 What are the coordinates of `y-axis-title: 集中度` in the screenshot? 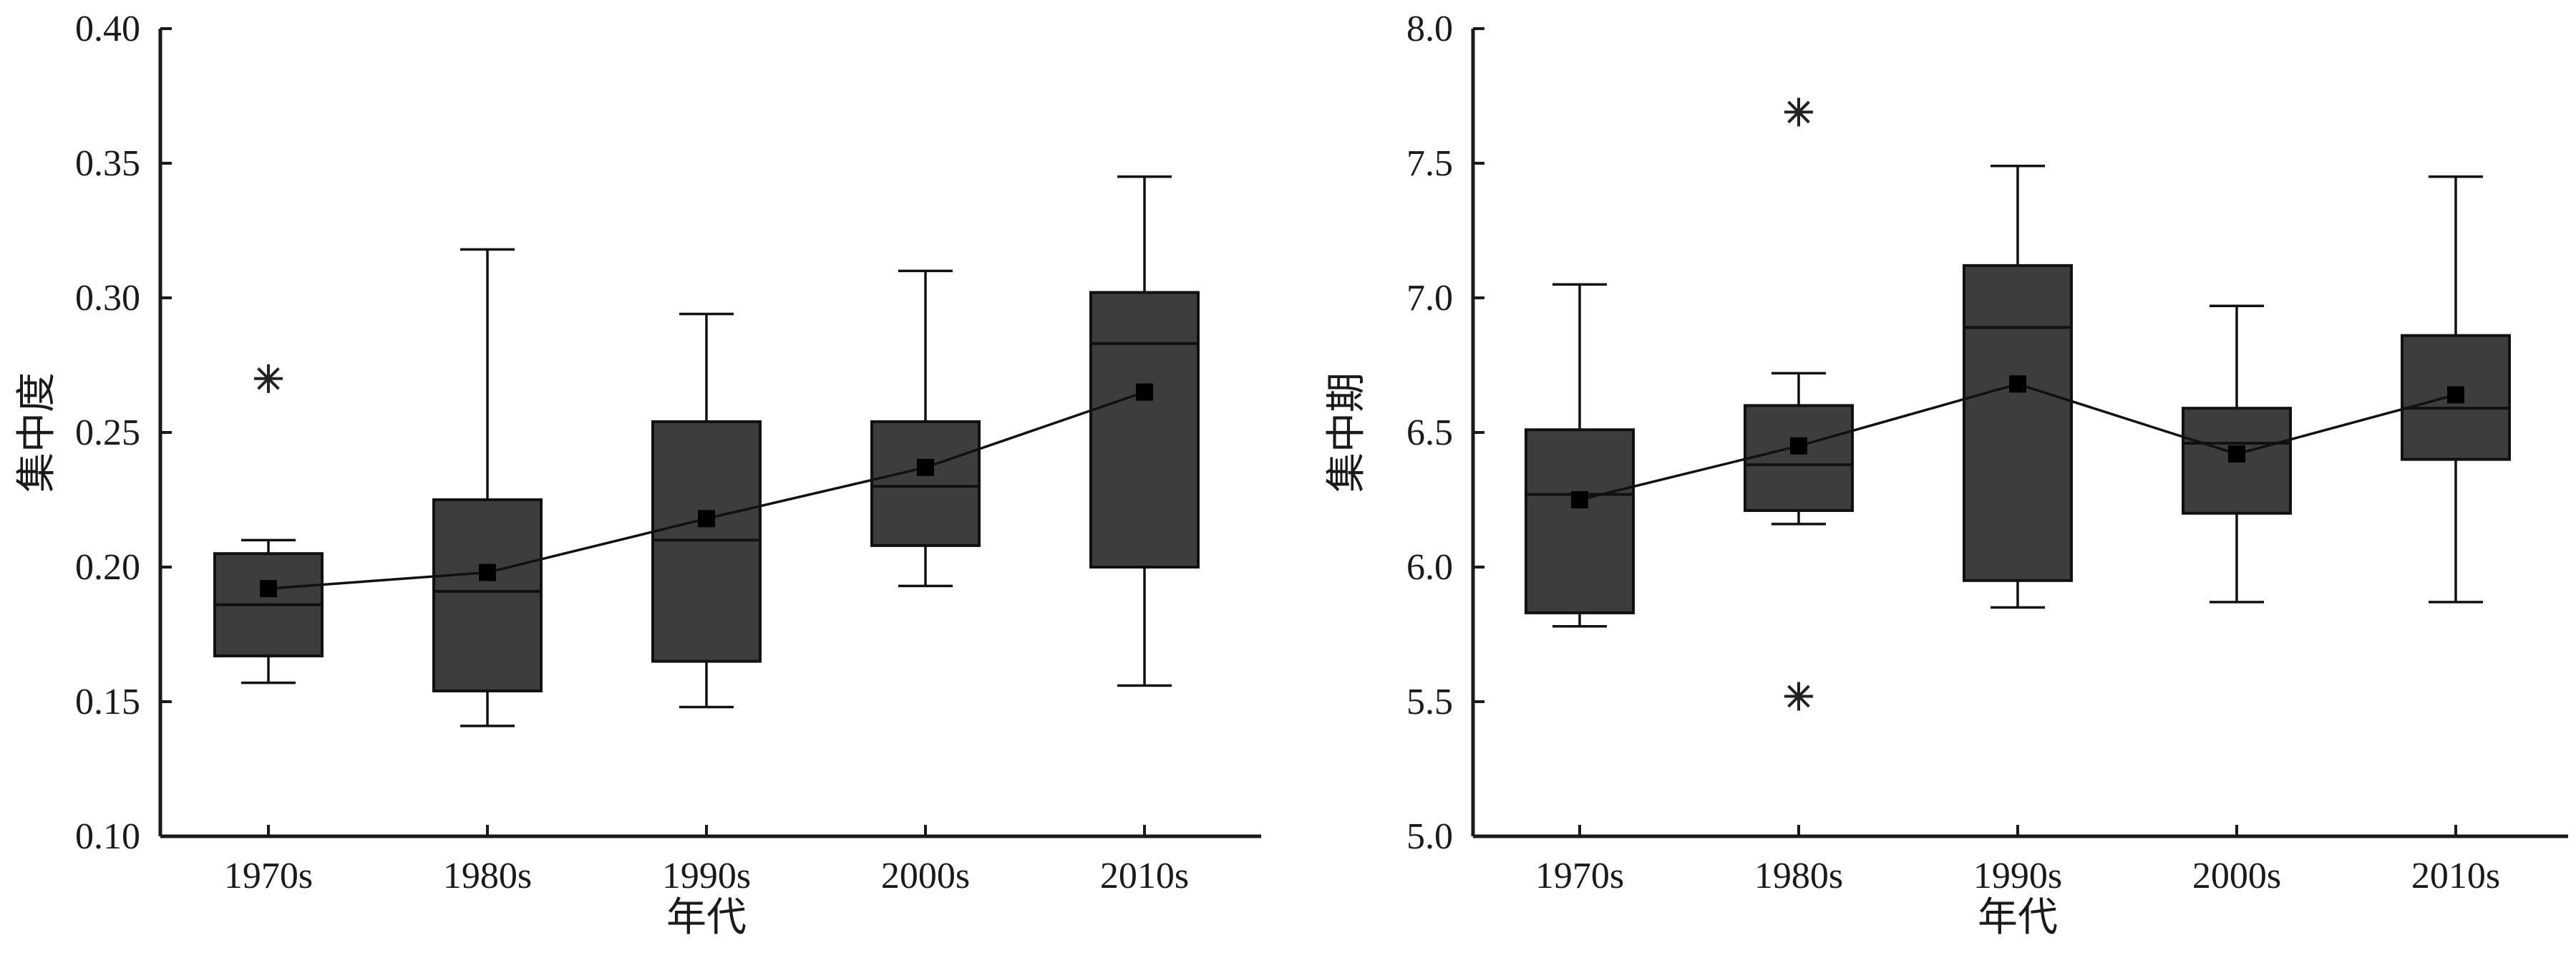 It's located at (37, 432).